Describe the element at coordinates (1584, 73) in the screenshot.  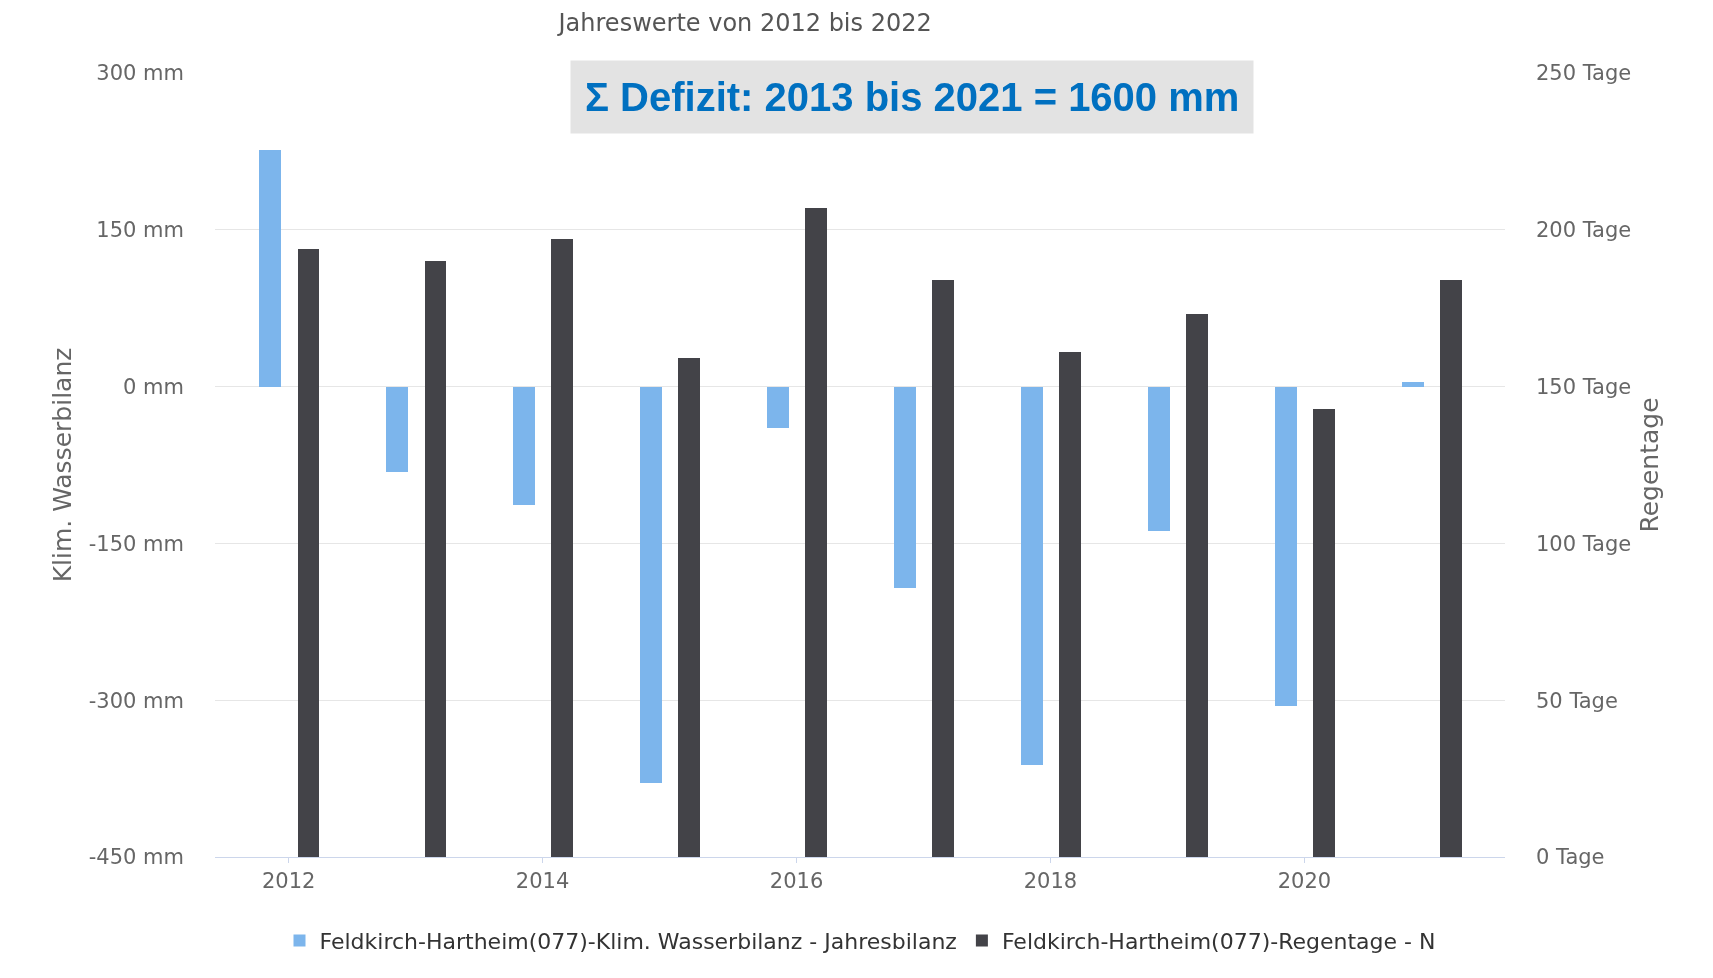
I see `y2-tick-label: 250 Tage` at that location.